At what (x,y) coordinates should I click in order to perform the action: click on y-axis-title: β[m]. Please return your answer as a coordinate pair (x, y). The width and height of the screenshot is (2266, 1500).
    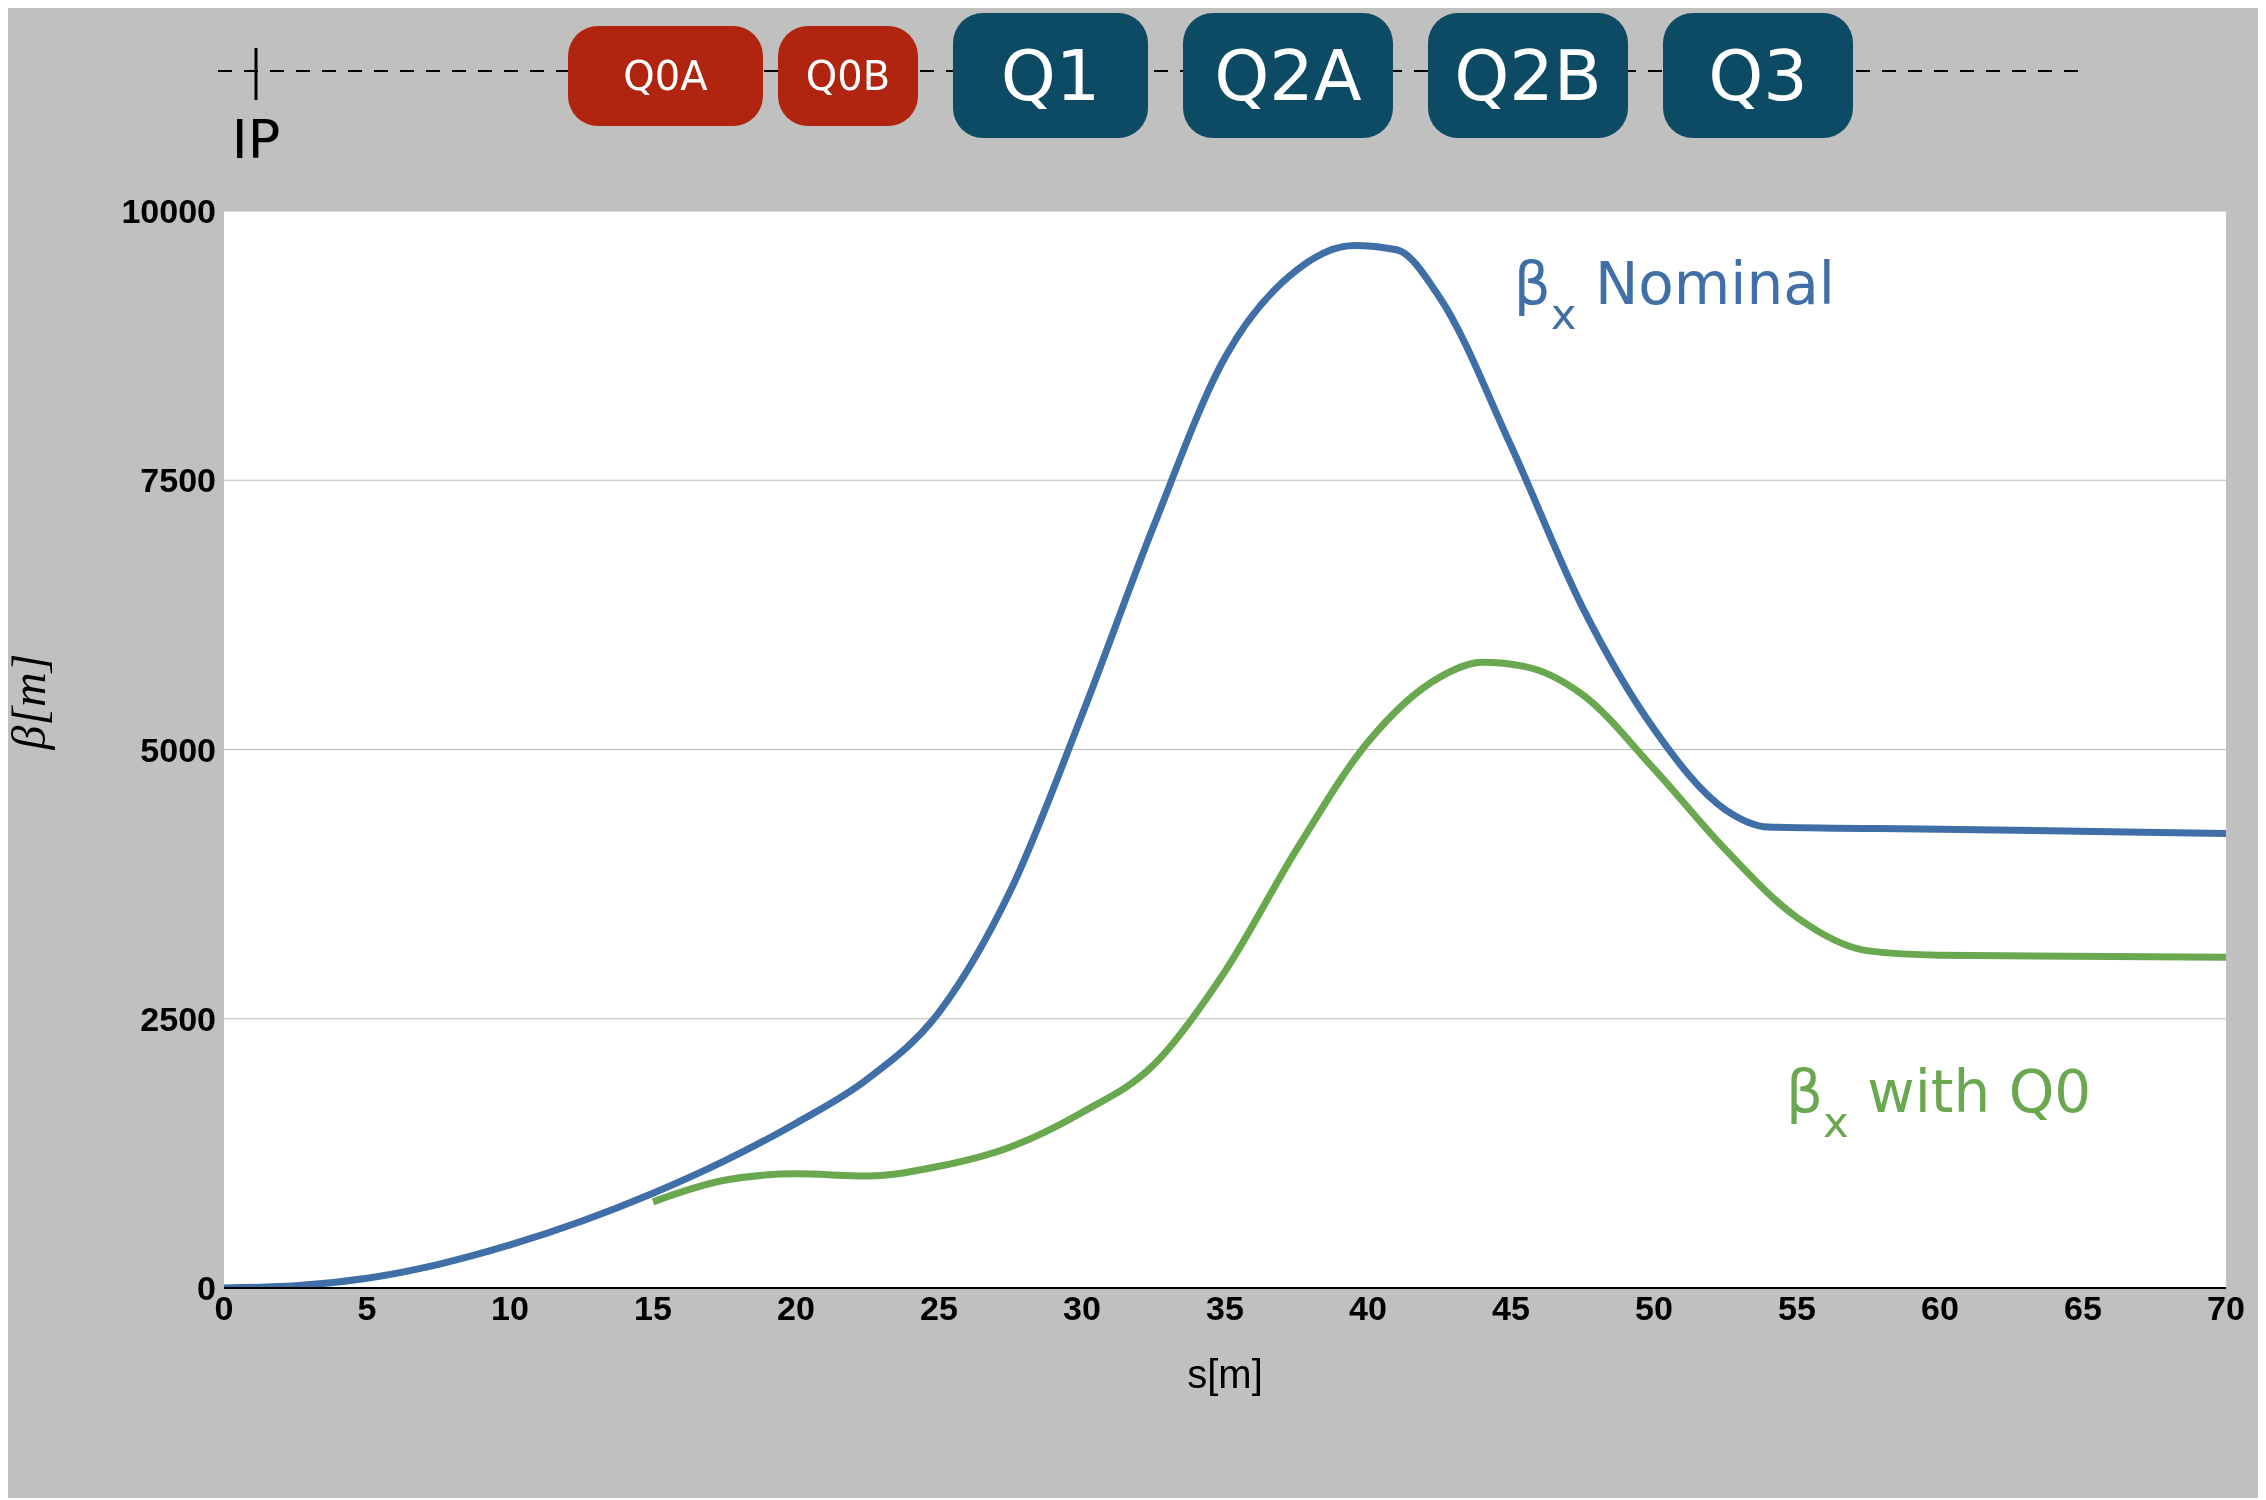
    Looking at the image, I should click on (29, 702).